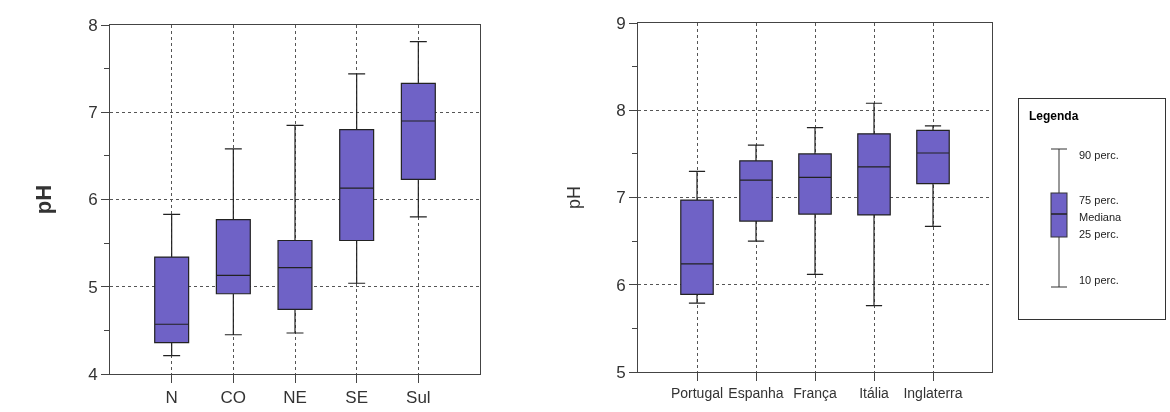 The width and height of the screenshot is (1170, 412). I want to click on x-tick-label: CO, so click(233, 398).